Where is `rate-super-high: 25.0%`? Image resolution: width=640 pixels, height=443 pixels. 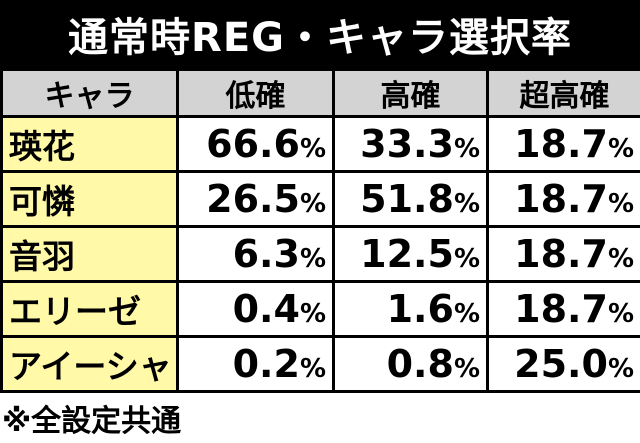
rate-super-high: 25.0% is located at coordinates (563, 364).